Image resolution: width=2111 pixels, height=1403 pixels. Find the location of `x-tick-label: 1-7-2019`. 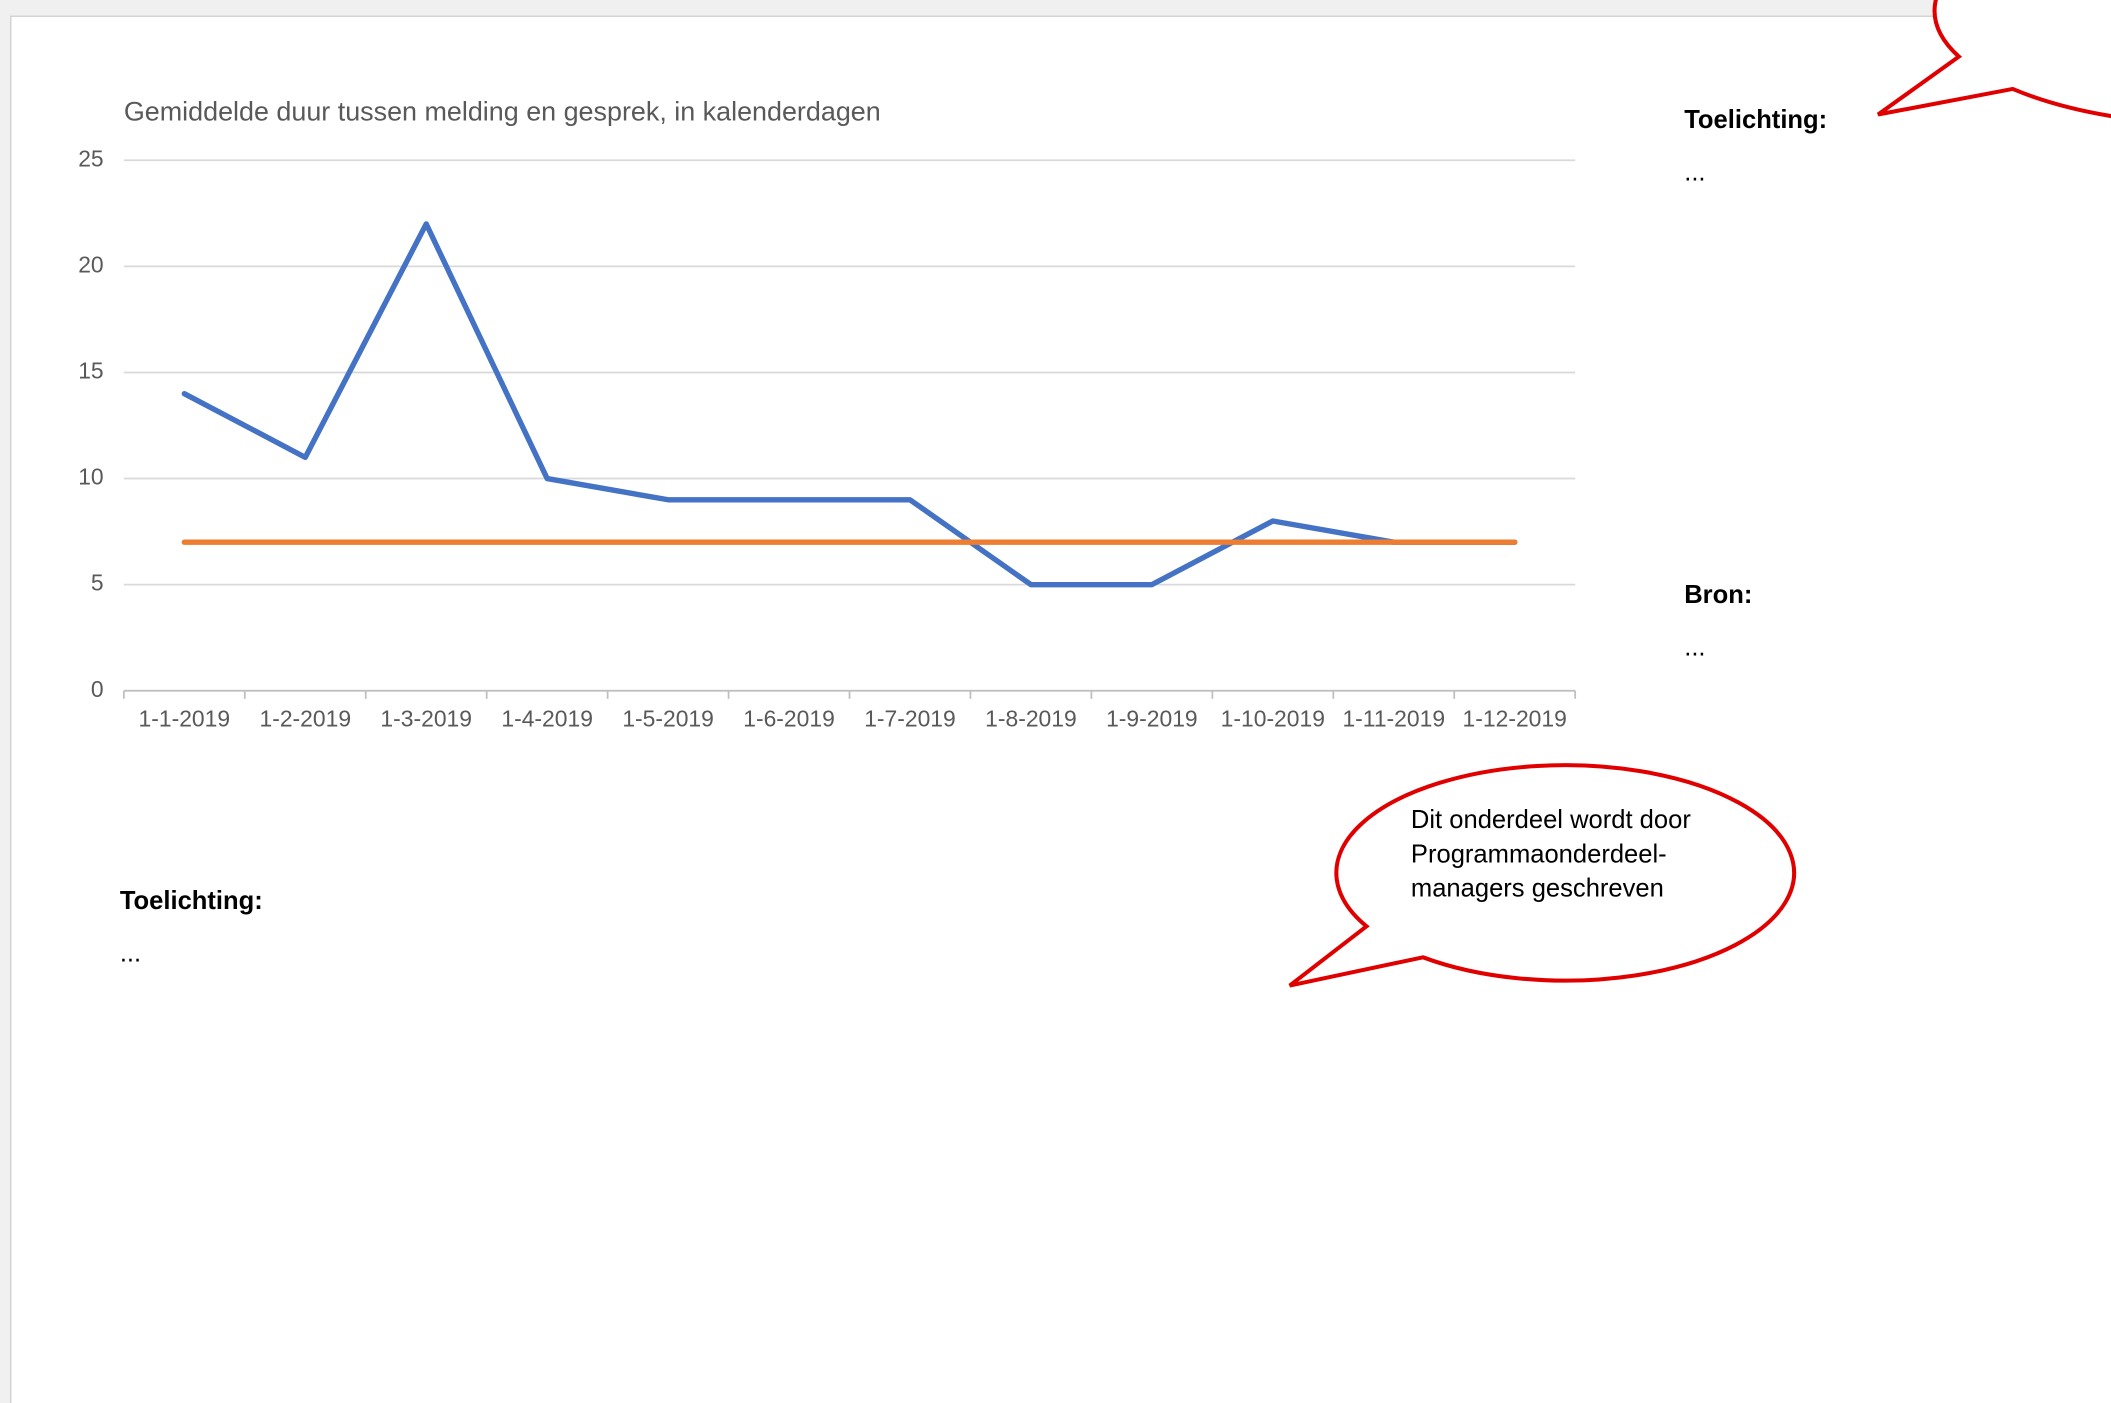

x-tick-label: 1-7-2019 is located at coordinates (910, 718).